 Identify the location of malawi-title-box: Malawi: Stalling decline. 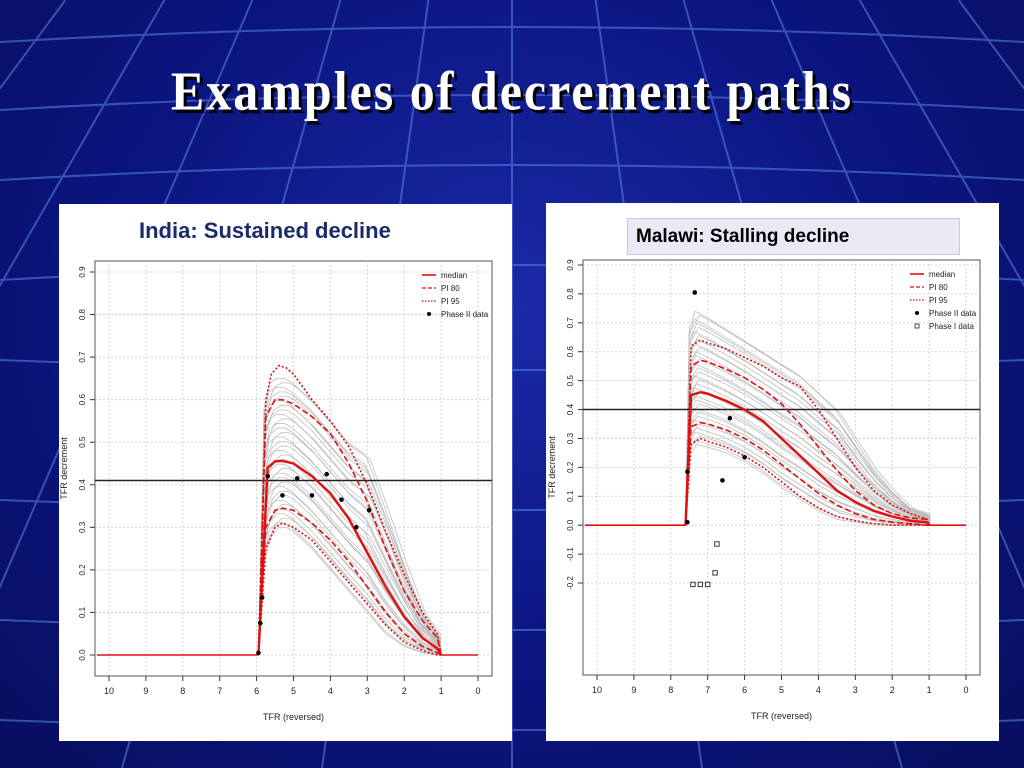
(793, 236).